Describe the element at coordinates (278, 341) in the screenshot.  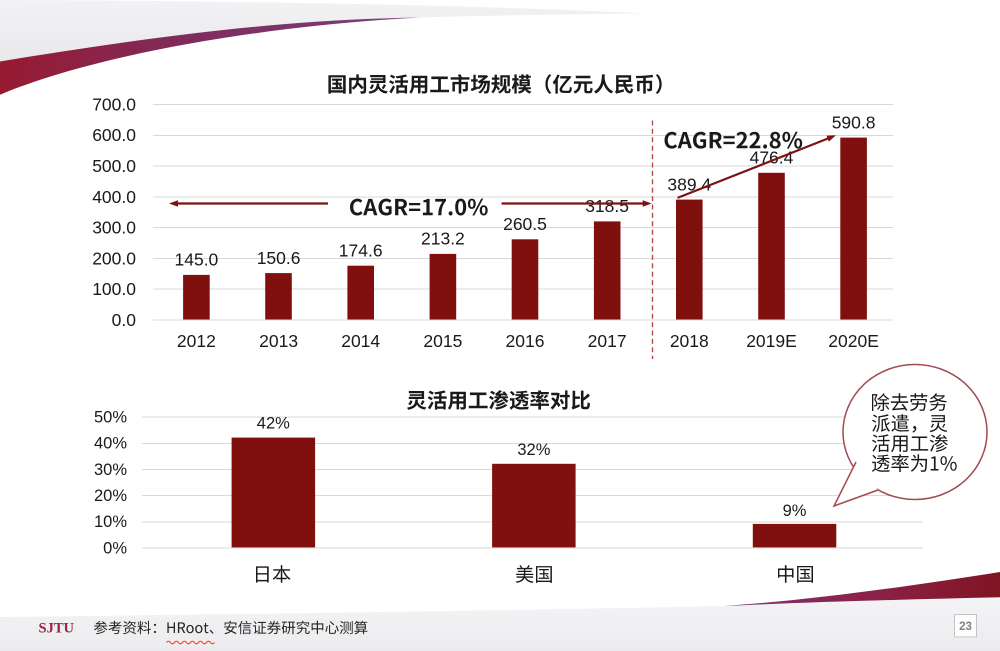
I see `svg-text: 2013` at that location.